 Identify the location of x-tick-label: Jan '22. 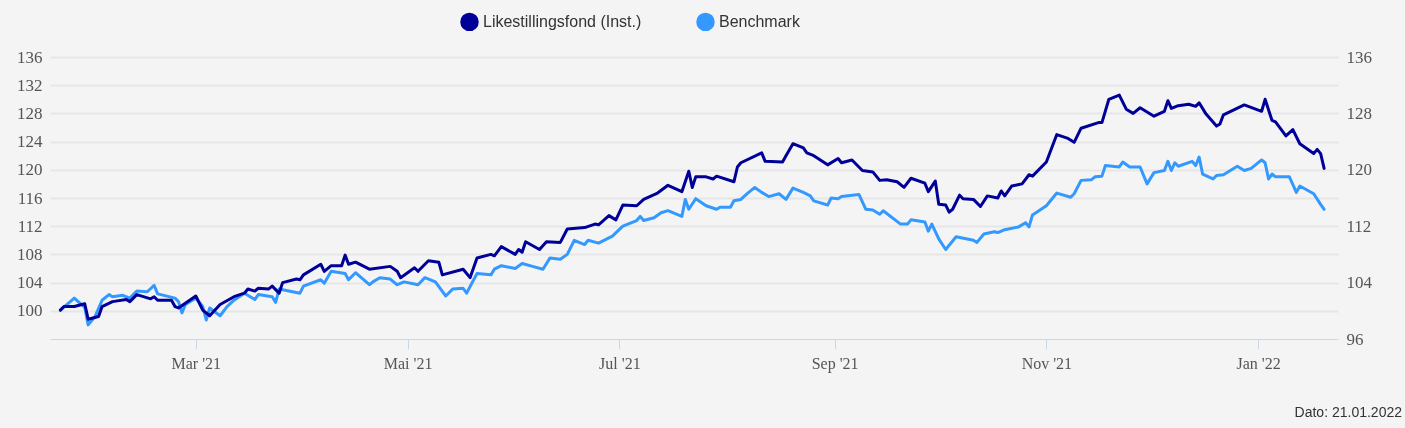
(1258, 363).